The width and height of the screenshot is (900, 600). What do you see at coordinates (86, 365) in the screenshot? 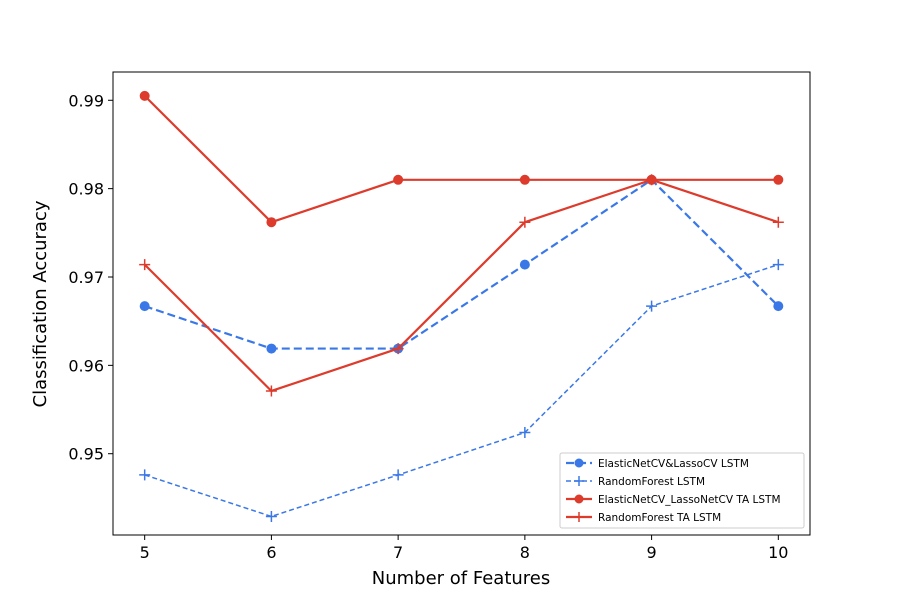
I see `y-tick-label: 0.96` at bounding box center [86, 365].